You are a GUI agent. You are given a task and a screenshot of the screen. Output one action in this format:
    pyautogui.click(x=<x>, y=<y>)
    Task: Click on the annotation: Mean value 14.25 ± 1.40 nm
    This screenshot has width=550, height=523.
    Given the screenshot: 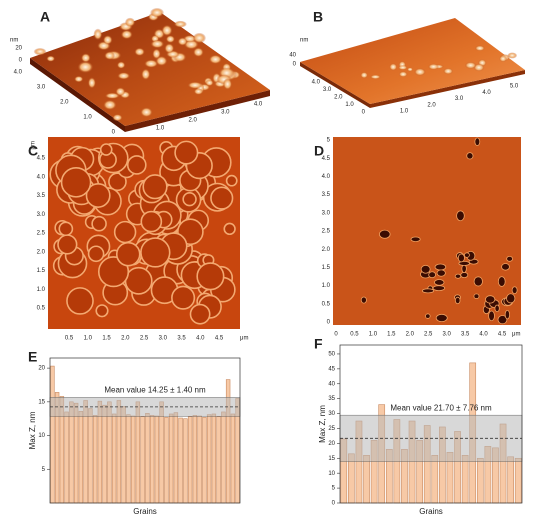 What is the action you would take?
    pyautogui.click(x=155, y=390)
    